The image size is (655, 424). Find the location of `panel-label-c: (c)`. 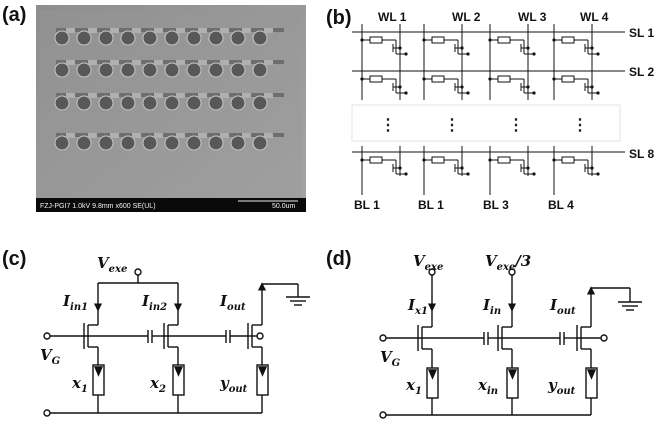

panel-label-c: (c) is located at coordinates (14, 259).